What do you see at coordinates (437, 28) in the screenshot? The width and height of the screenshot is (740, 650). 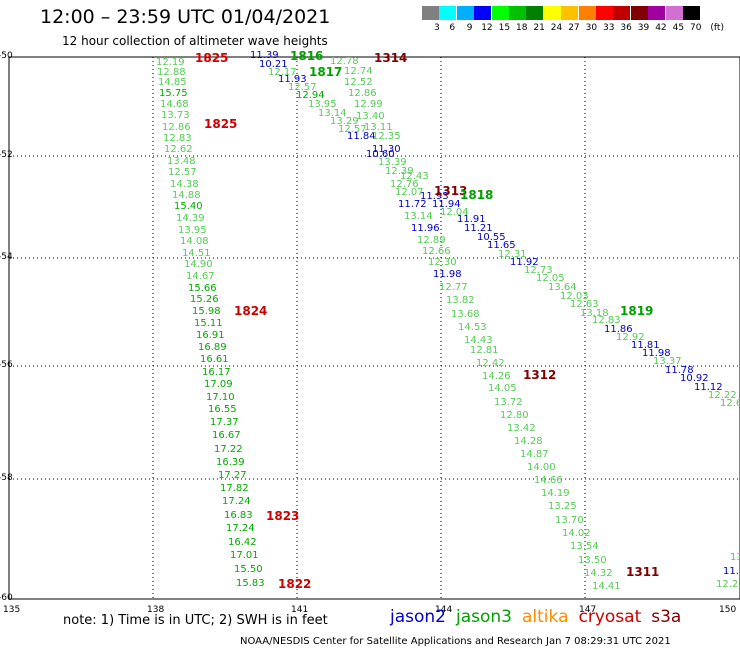 I see `colorbar-label: 3` at bounding box center [437, 28].